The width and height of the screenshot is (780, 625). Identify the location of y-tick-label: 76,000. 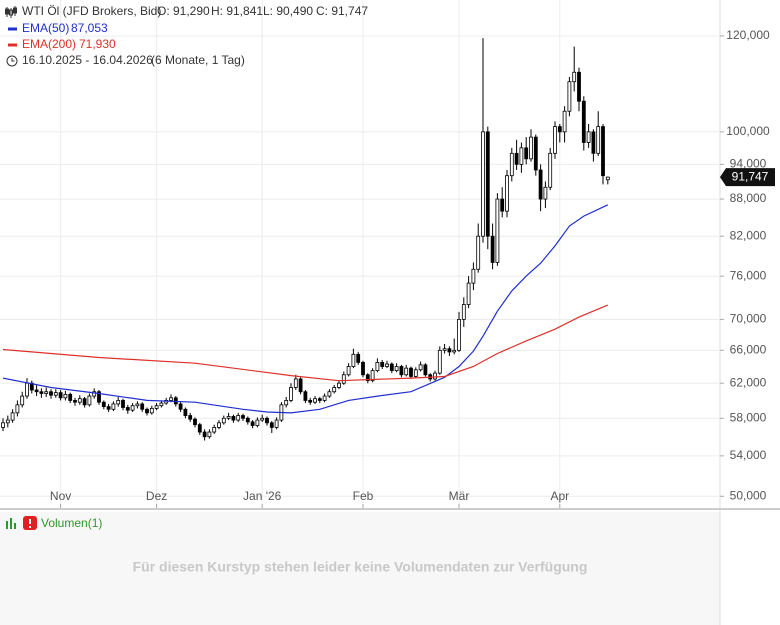
(748, 275).